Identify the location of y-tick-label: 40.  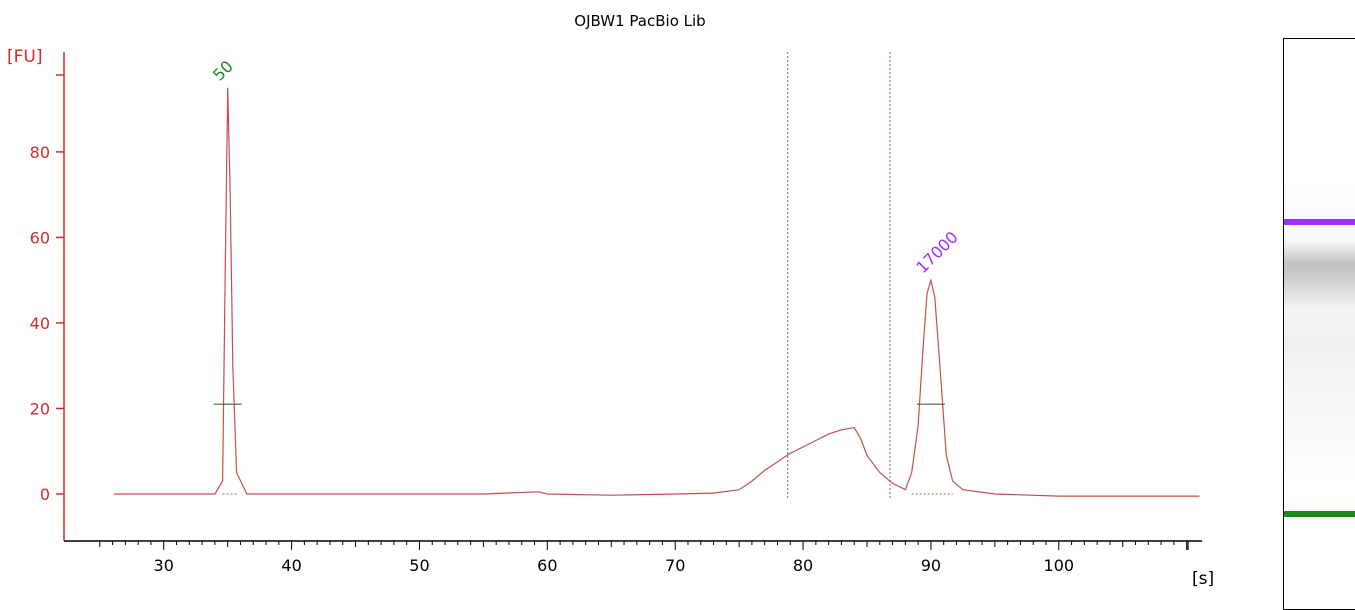
(40, 323).